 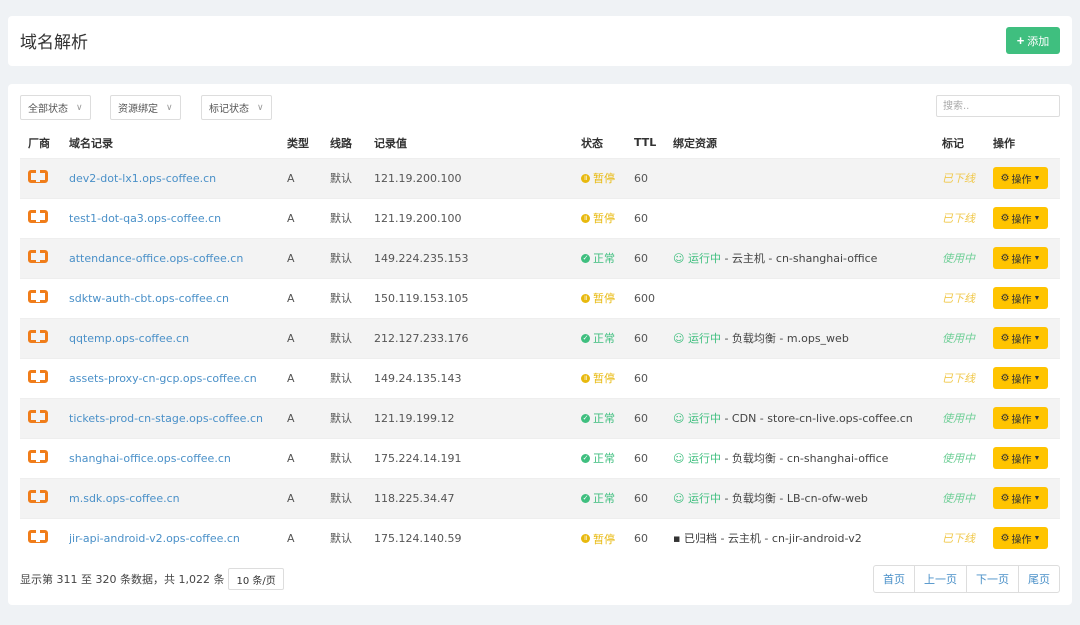 What do you see at coordinates (145, 218) in the screenshot?
I see `domain-link: test1-dot-qa3.ops-coffee.cn` at bounding box center [145, 218].